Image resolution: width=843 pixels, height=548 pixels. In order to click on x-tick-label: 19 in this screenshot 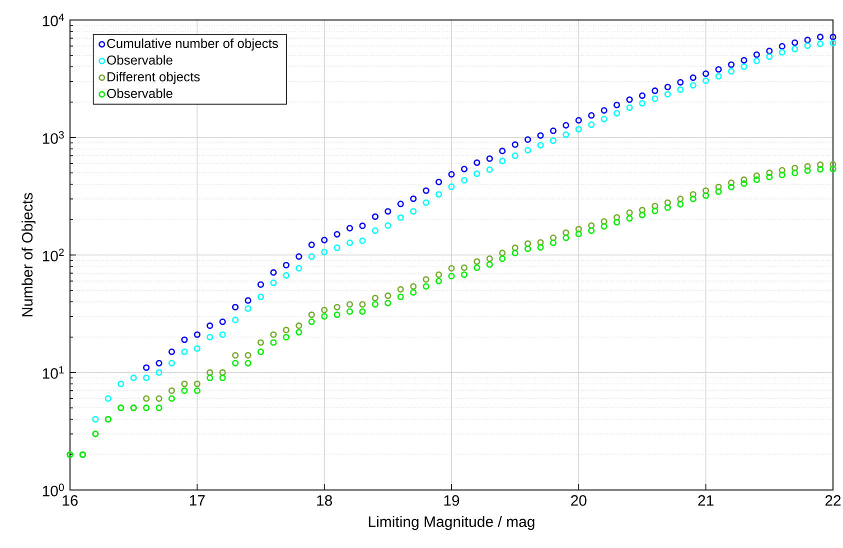, I will do `click(452, 500)`.